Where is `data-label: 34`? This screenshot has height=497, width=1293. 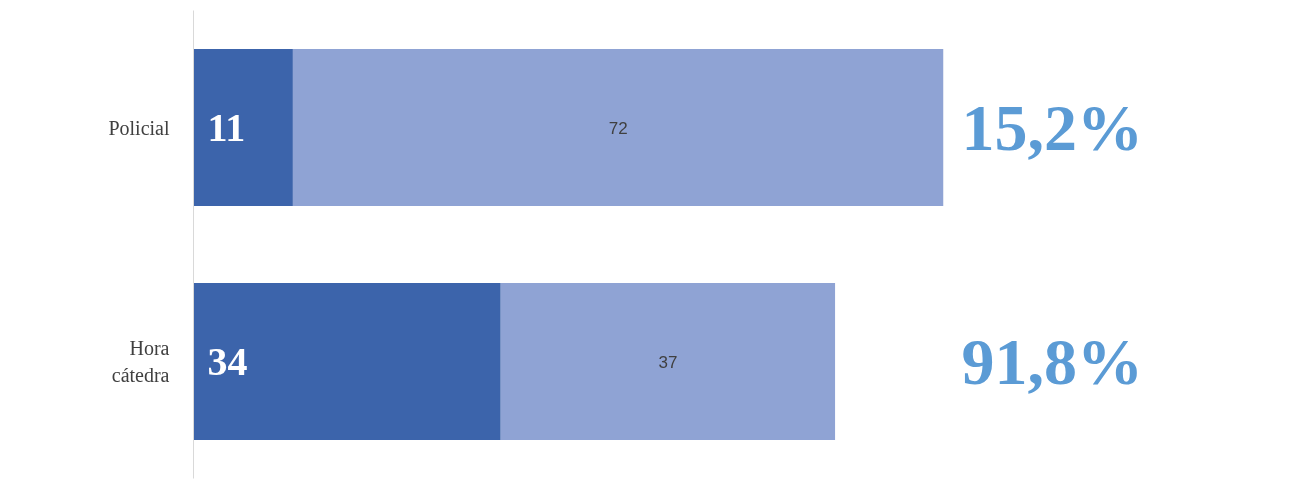
data-label: 34 is located at coordinates (227, 361).